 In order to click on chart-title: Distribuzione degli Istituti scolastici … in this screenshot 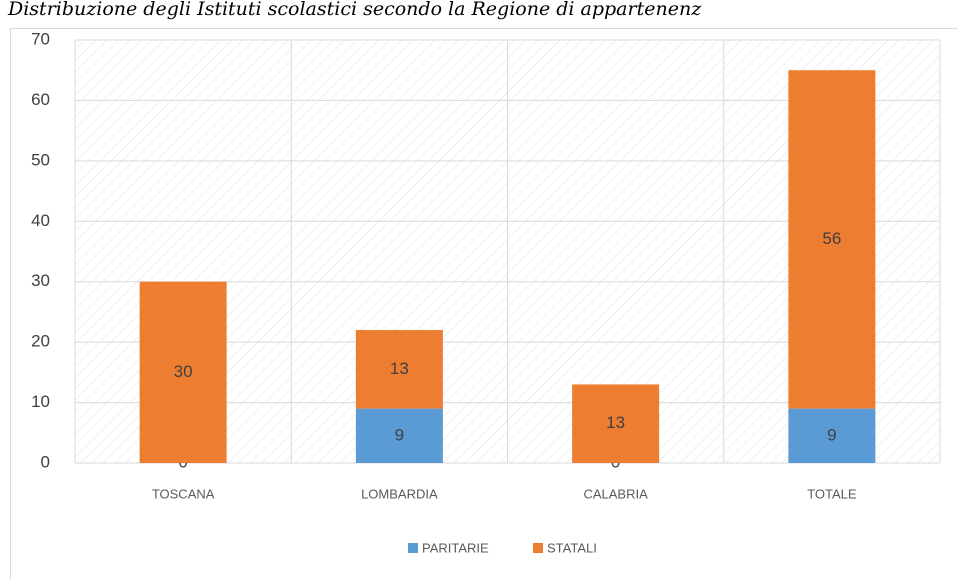, I will do `click(354, 10)`.